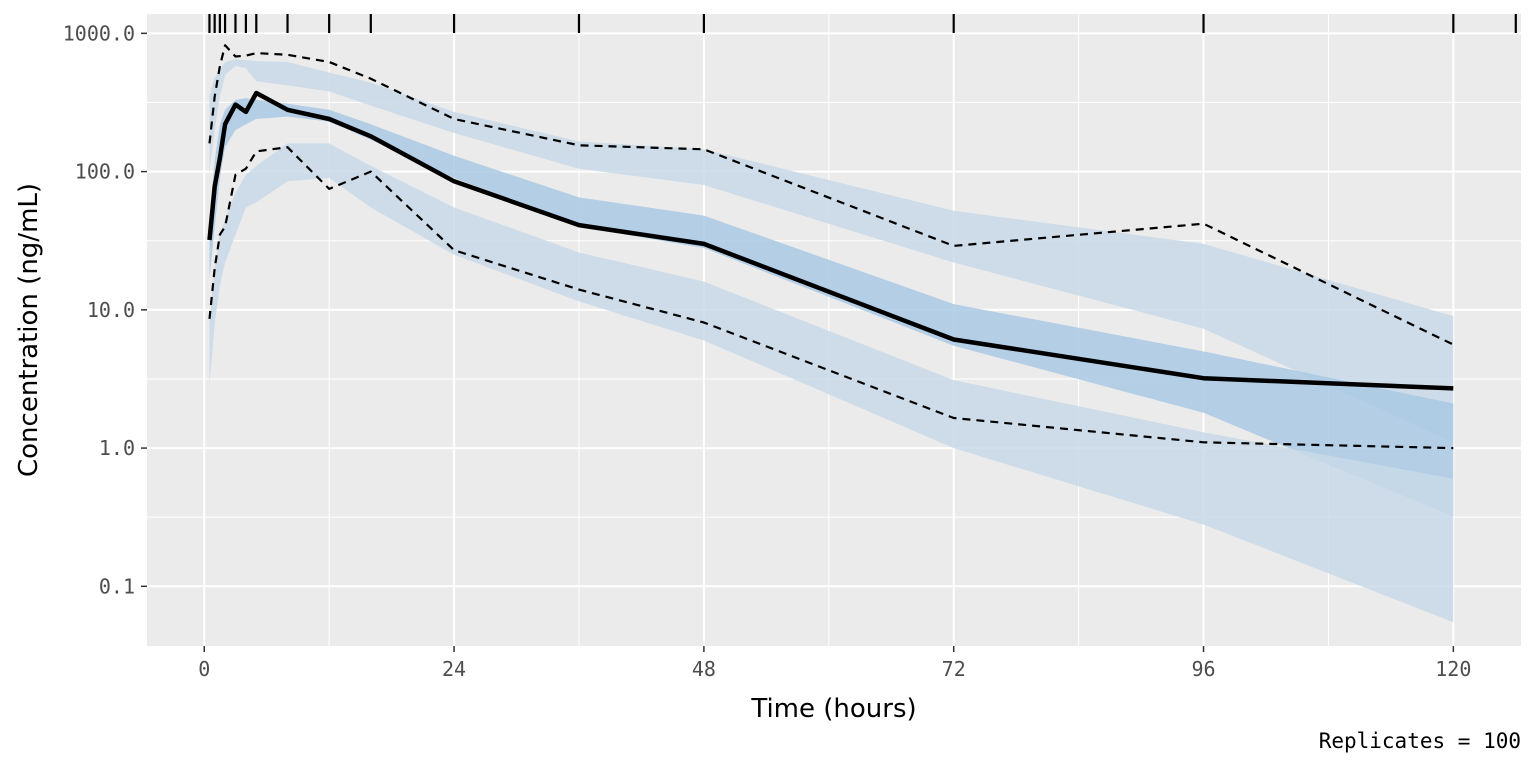 The height and width of the screenshot is (768, 1536). I want to click on rug-ticks, so click(862, 23).